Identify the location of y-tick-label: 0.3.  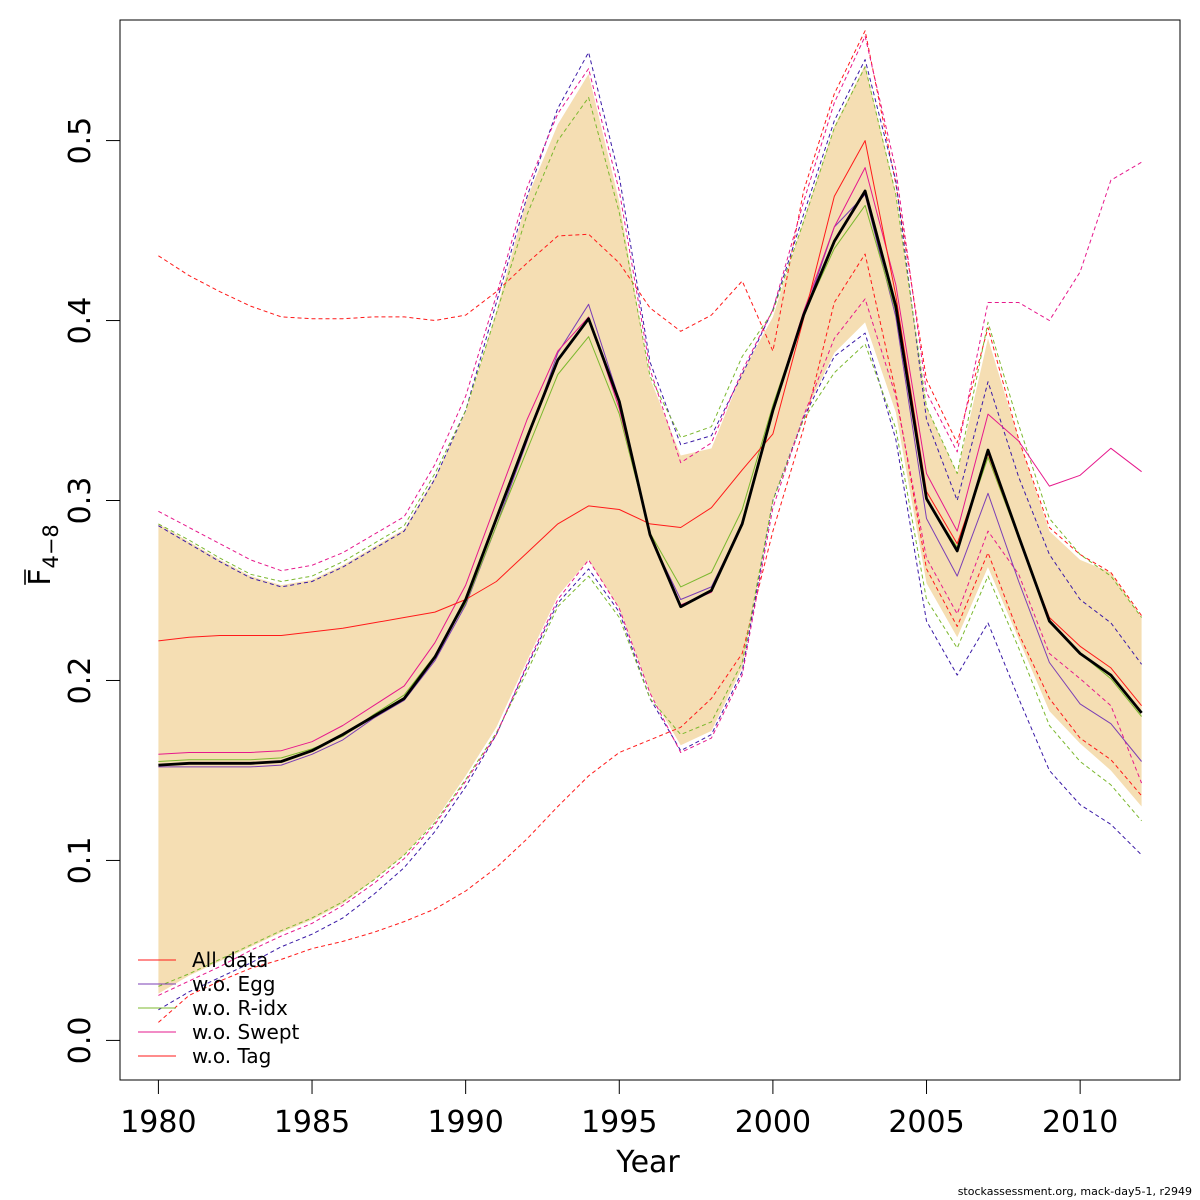
(80, 501).